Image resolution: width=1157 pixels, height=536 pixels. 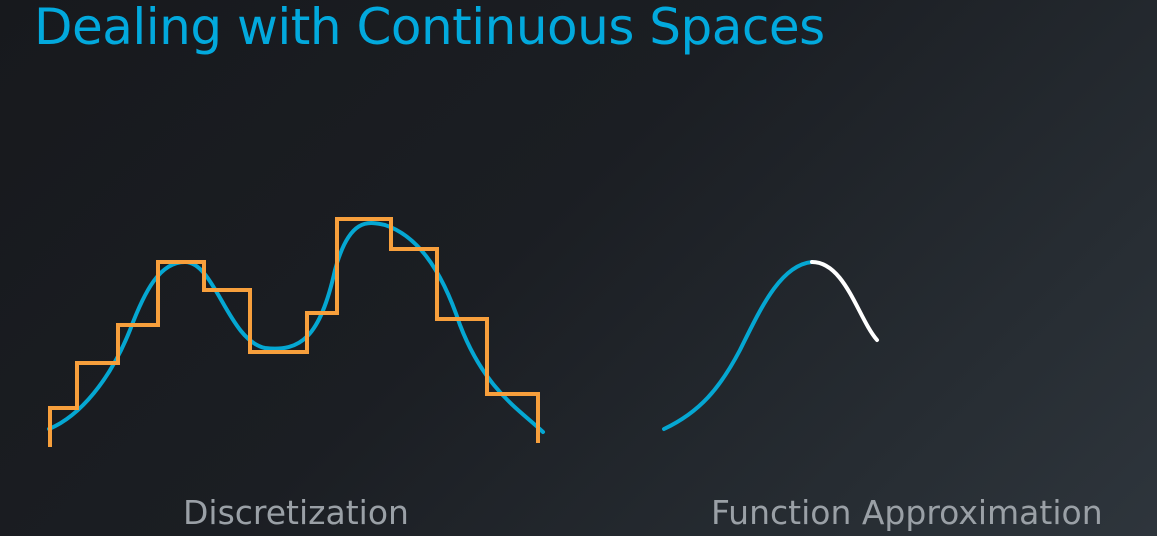 What do you see at coordinates (429, 28) in the screenshot?
I see `slide-title: Dealing with Continuous Spaces` at bounding box center [429, 28].